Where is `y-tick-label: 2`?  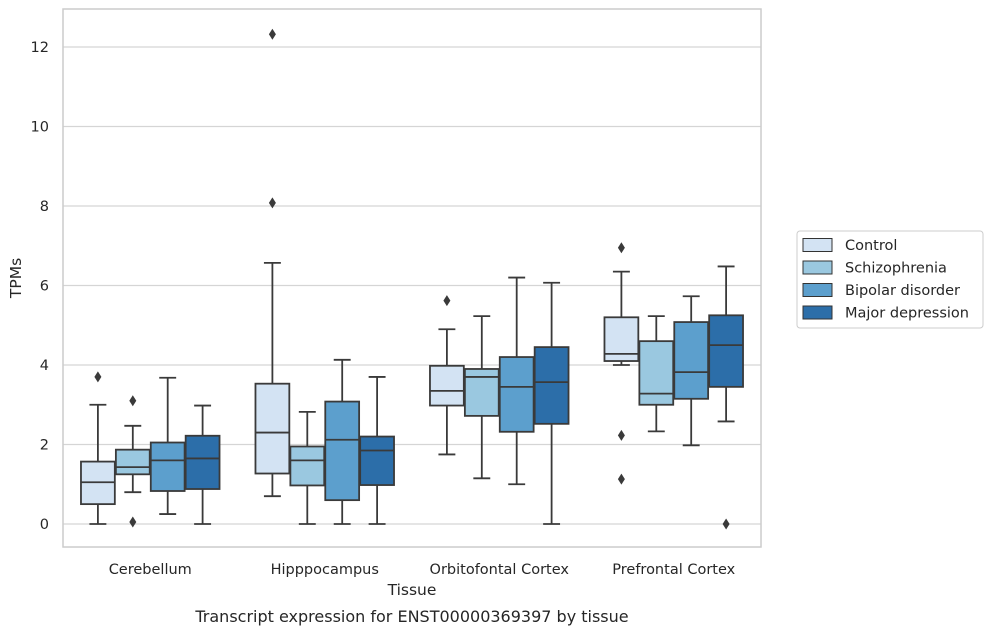 y-tick-label: 2 is located at coordinates (44, 446).